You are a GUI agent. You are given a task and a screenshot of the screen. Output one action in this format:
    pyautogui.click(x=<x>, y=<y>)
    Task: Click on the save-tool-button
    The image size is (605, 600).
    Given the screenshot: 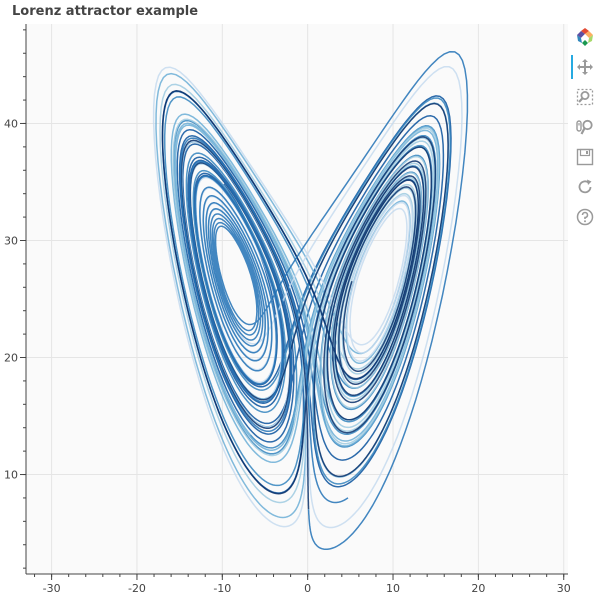 What is the action you would take?
    pyautogui.click(x=585, y=157)
    